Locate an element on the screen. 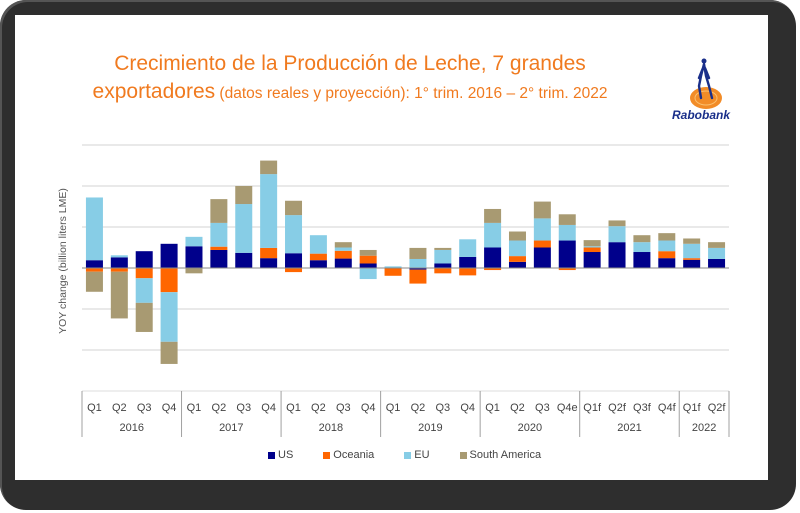  year-label: 2016 is located at coordinates (132, 428).